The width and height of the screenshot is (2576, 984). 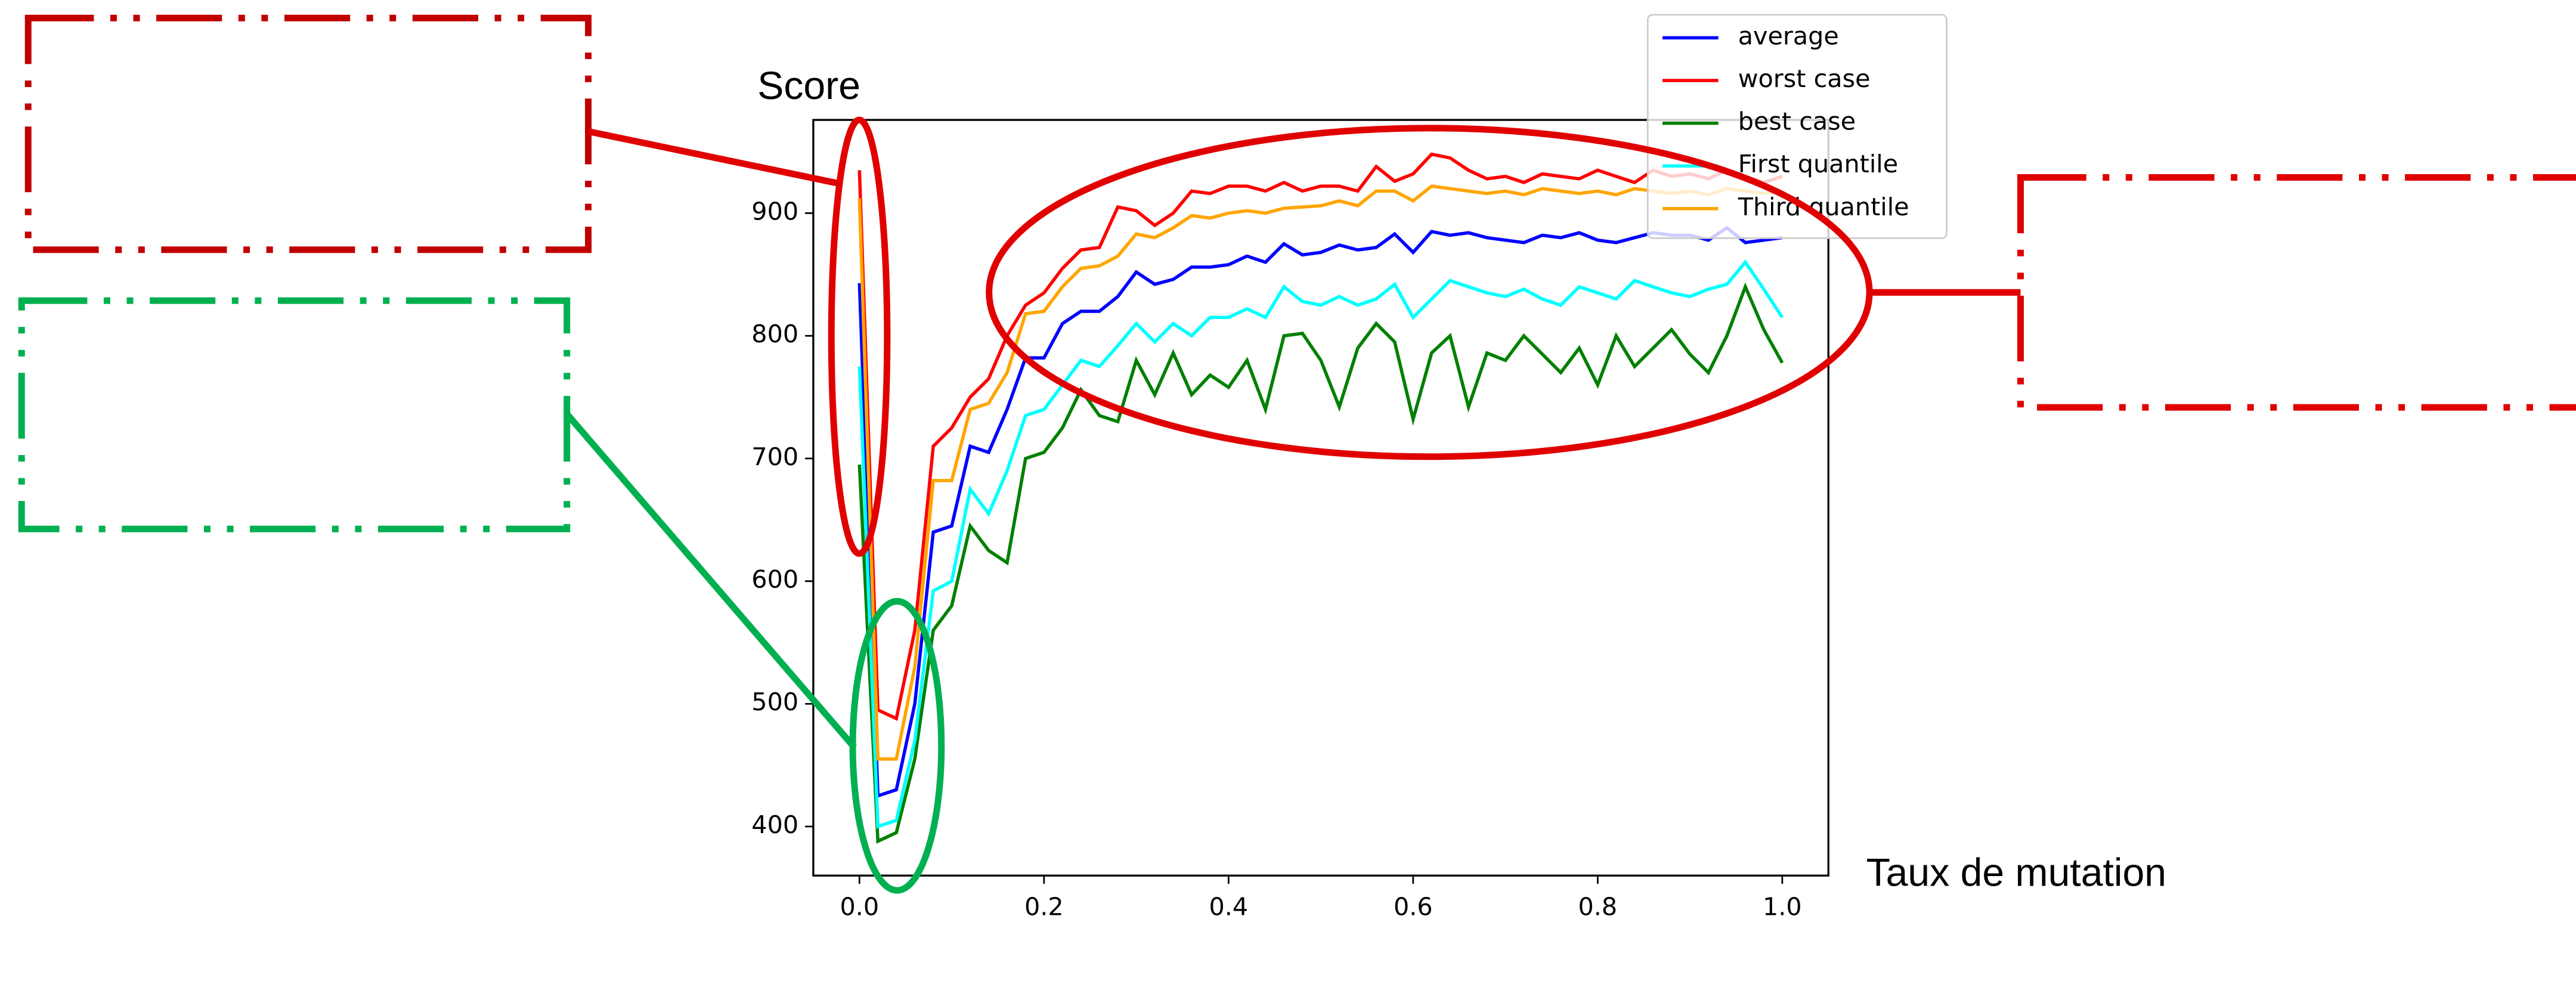 I want to click on x-axis-label: Taux de mutation, so click(x=2016, y=873).